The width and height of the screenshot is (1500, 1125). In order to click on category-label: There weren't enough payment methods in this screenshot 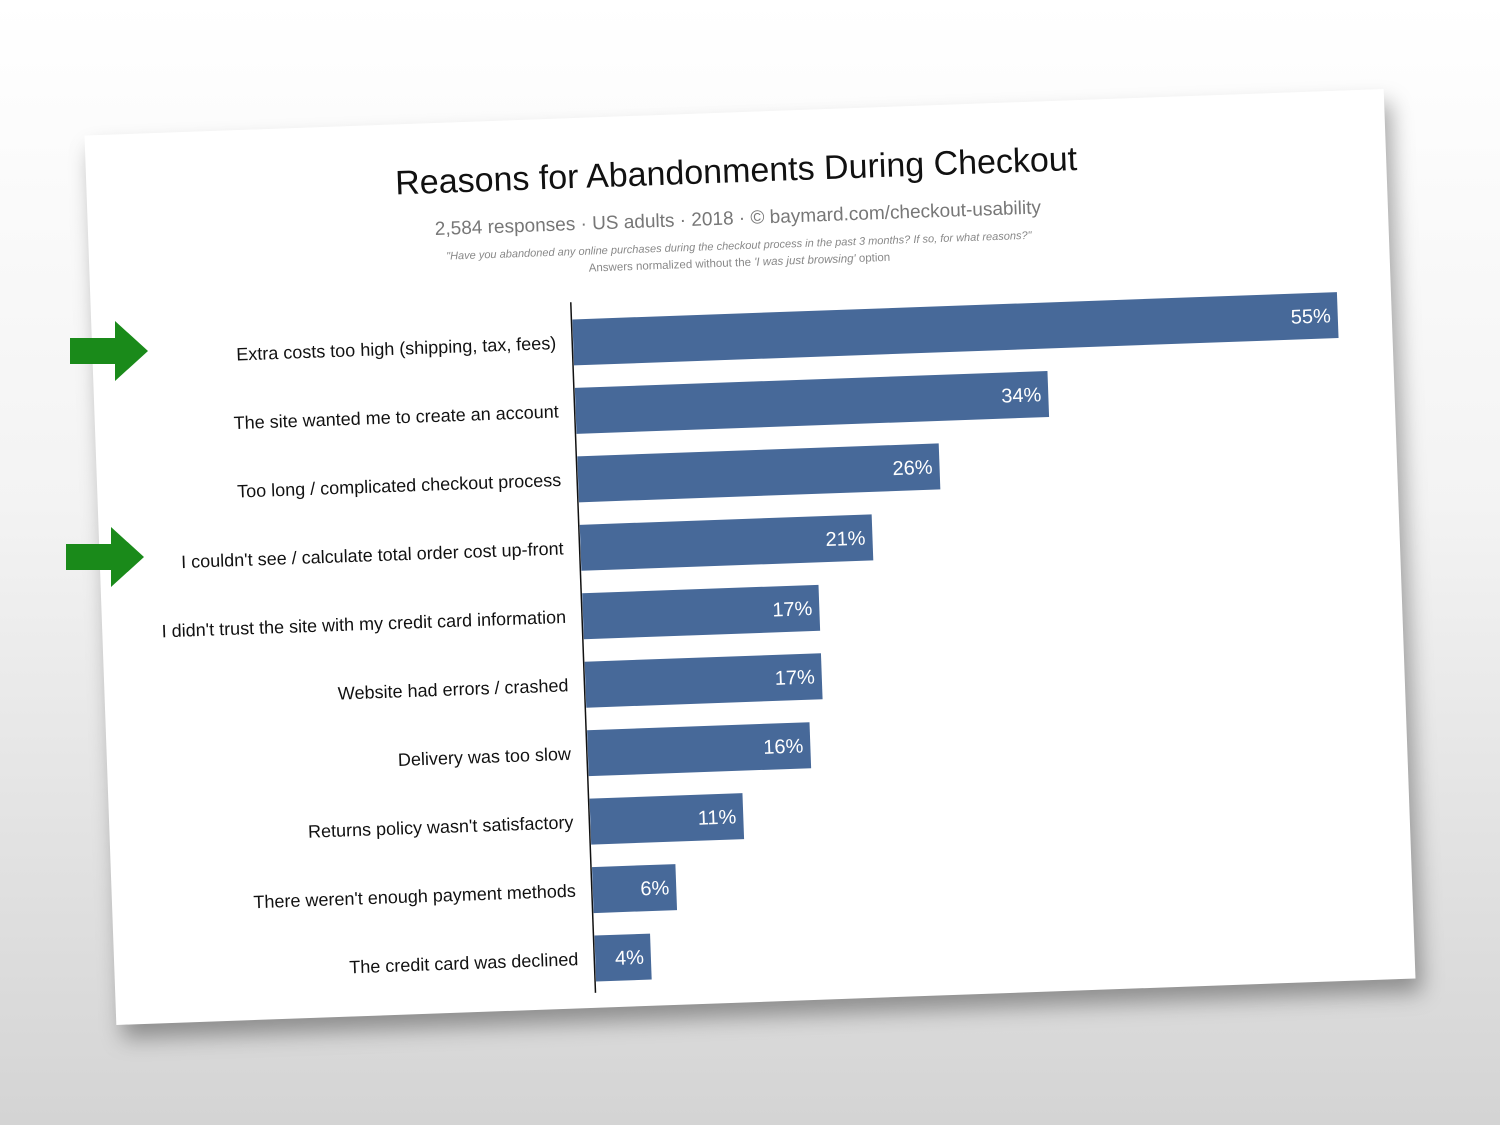, I will do `click(414, 897)`.